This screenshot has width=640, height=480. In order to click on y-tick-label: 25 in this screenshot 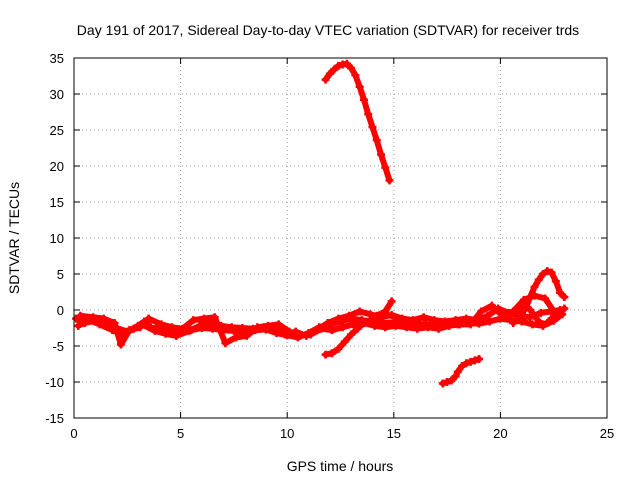, I will do `click(57, 130)`.